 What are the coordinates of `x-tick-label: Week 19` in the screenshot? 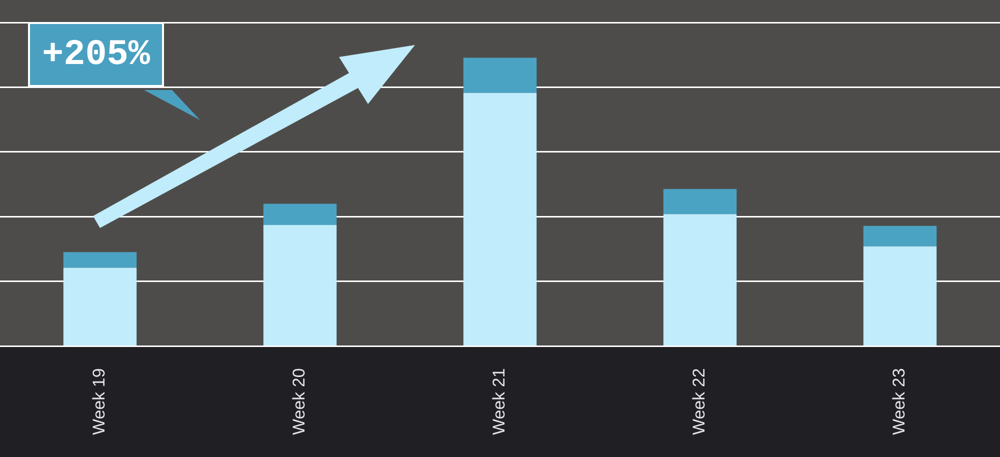 It's located at (99, 401).